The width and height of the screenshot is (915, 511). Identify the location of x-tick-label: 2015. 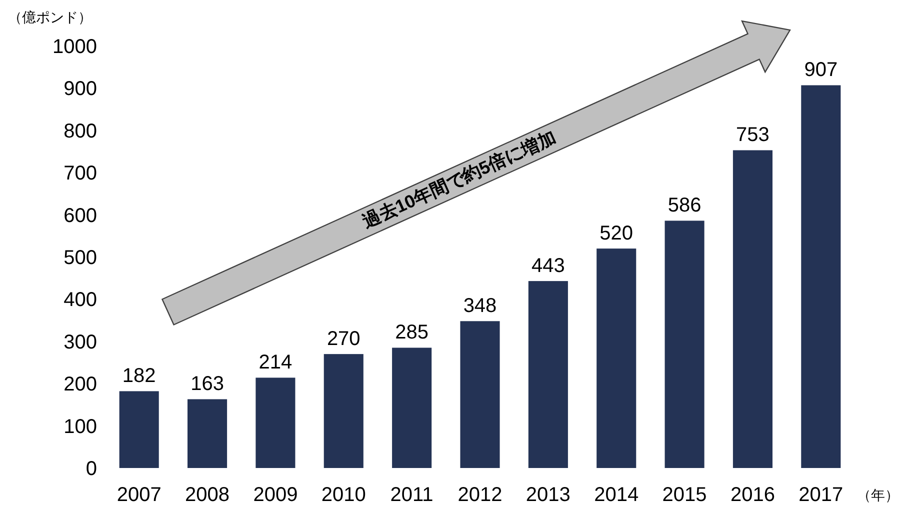
(684, 495).